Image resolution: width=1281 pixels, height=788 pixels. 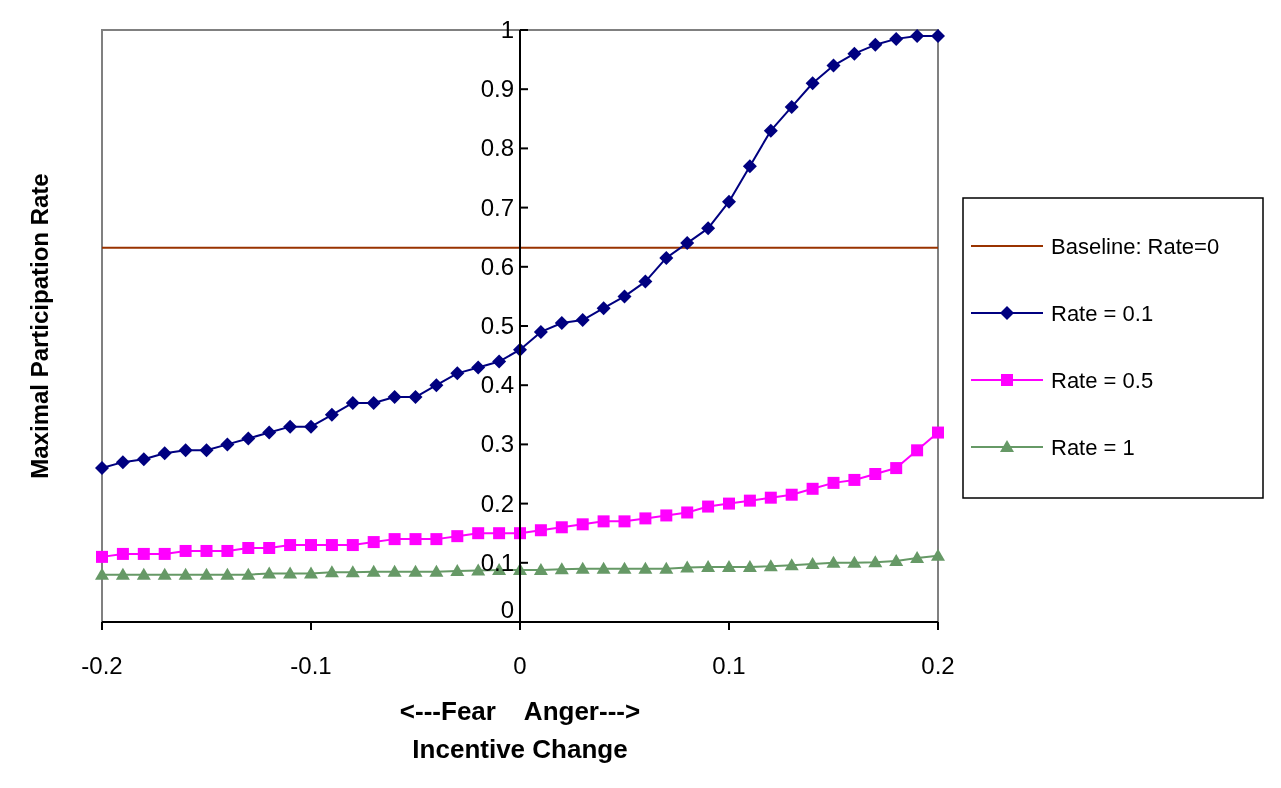 I want to click on x-tick-label: 0.2, so click(x=938, y=665).